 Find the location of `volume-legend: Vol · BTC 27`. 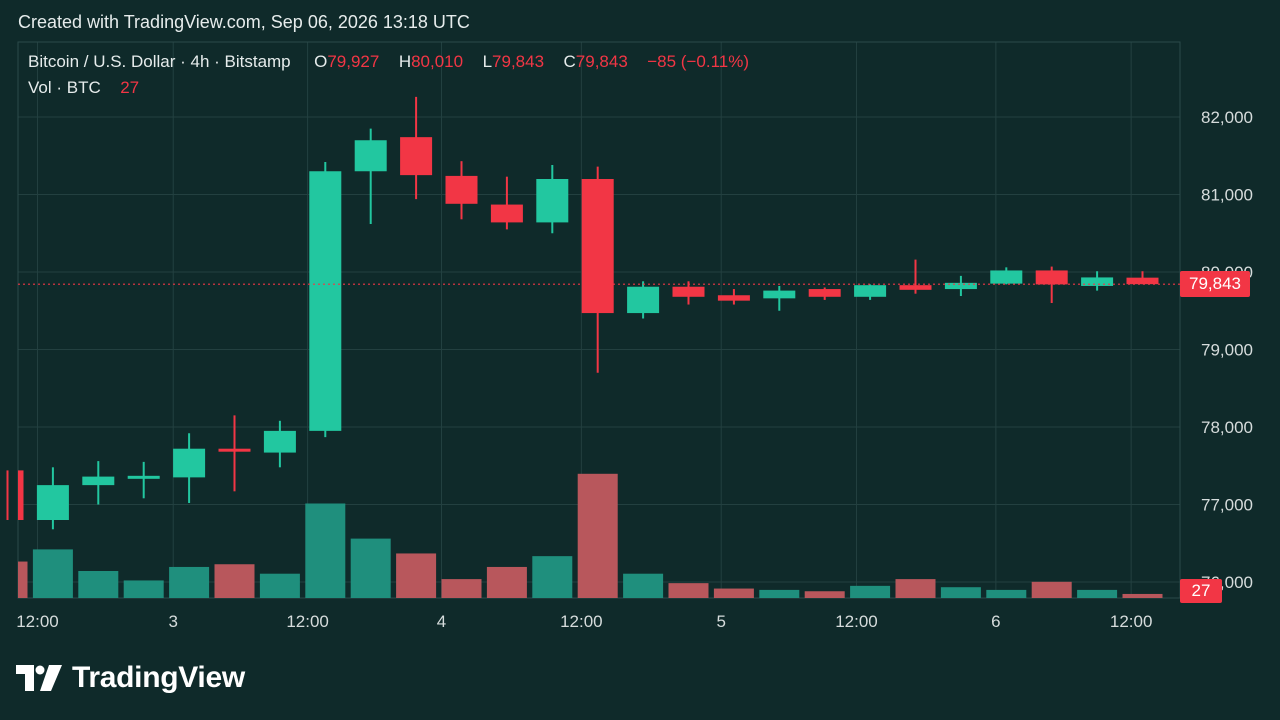

volume-legend: Vol · BTC 27 is located at coordinates (83, 88).